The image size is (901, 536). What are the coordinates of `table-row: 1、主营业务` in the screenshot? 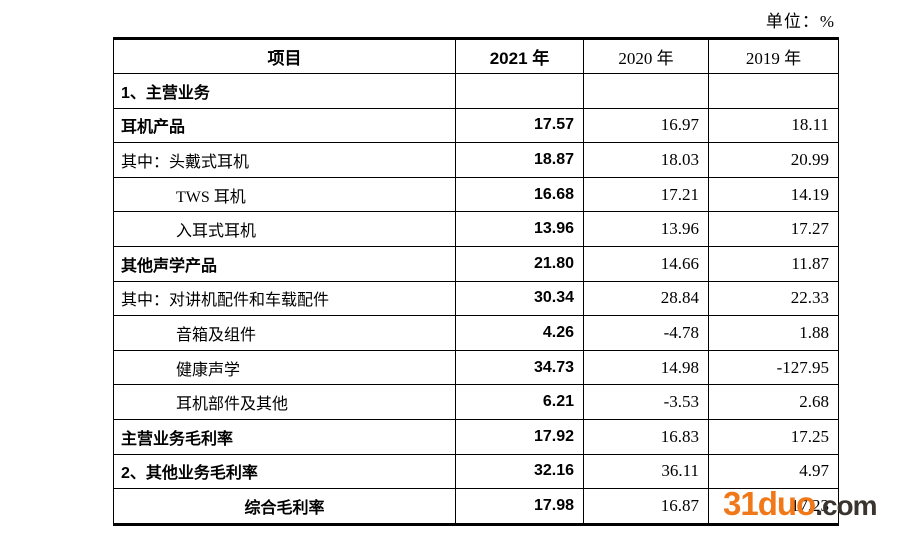 It's located at (476, 91).